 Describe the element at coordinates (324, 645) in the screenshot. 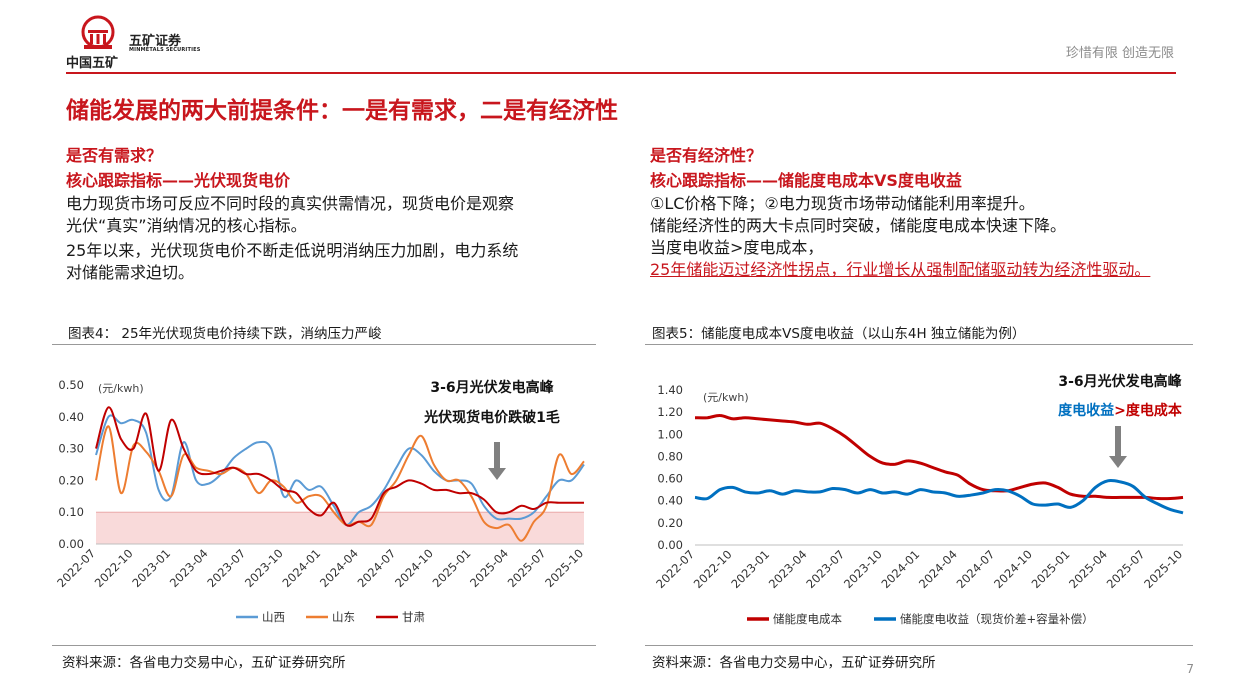

I see `figure4-bottom-rule` at that location.